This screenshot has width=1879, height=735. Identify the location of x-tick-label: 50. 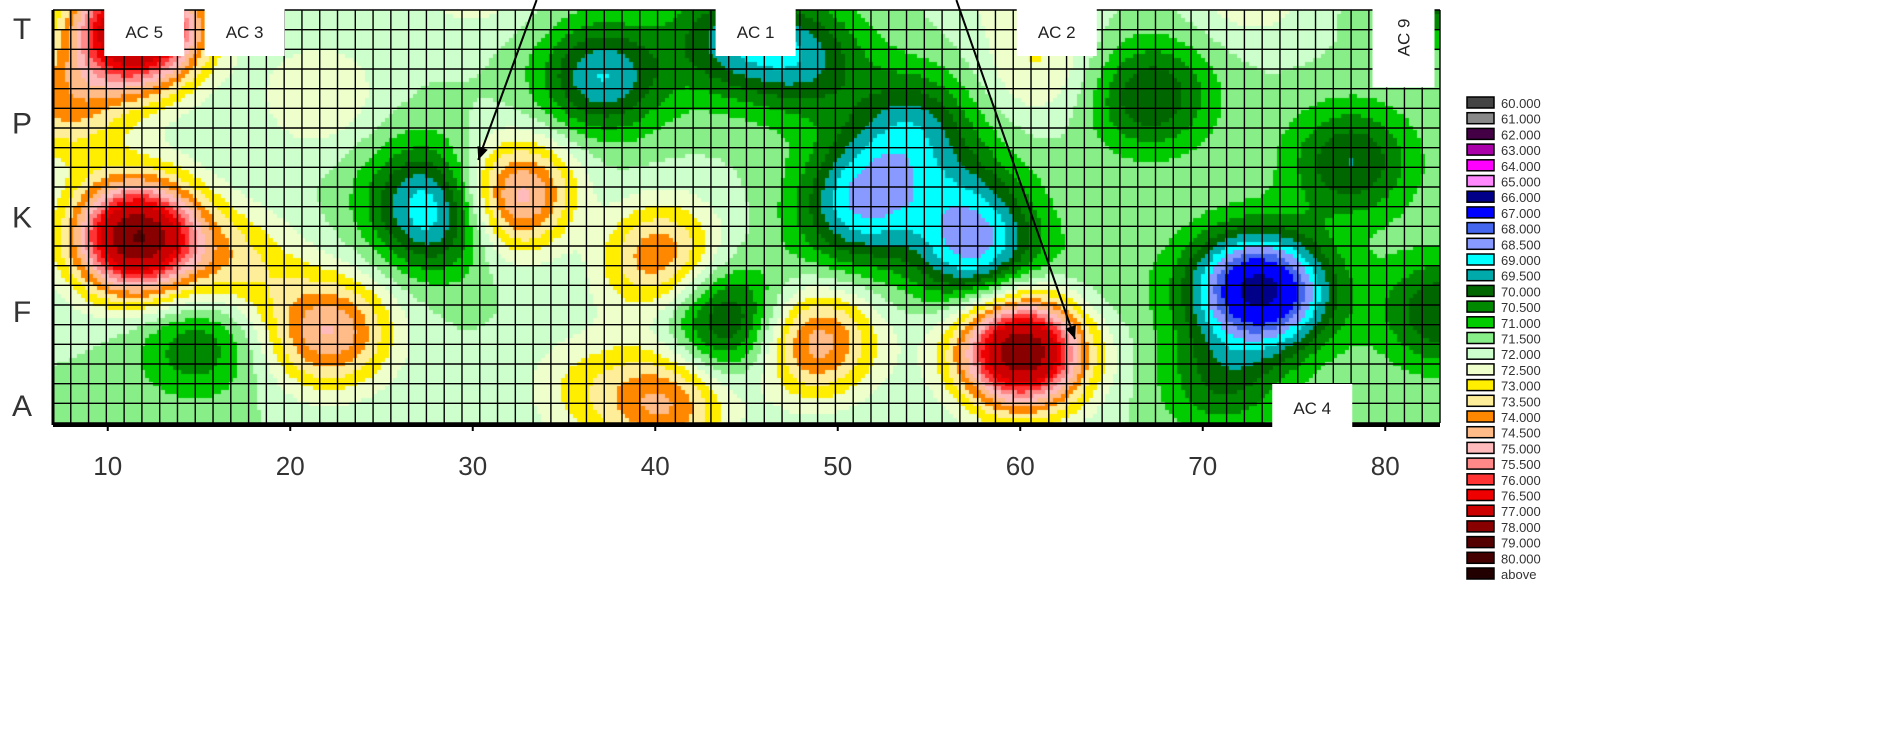
(837, 466).